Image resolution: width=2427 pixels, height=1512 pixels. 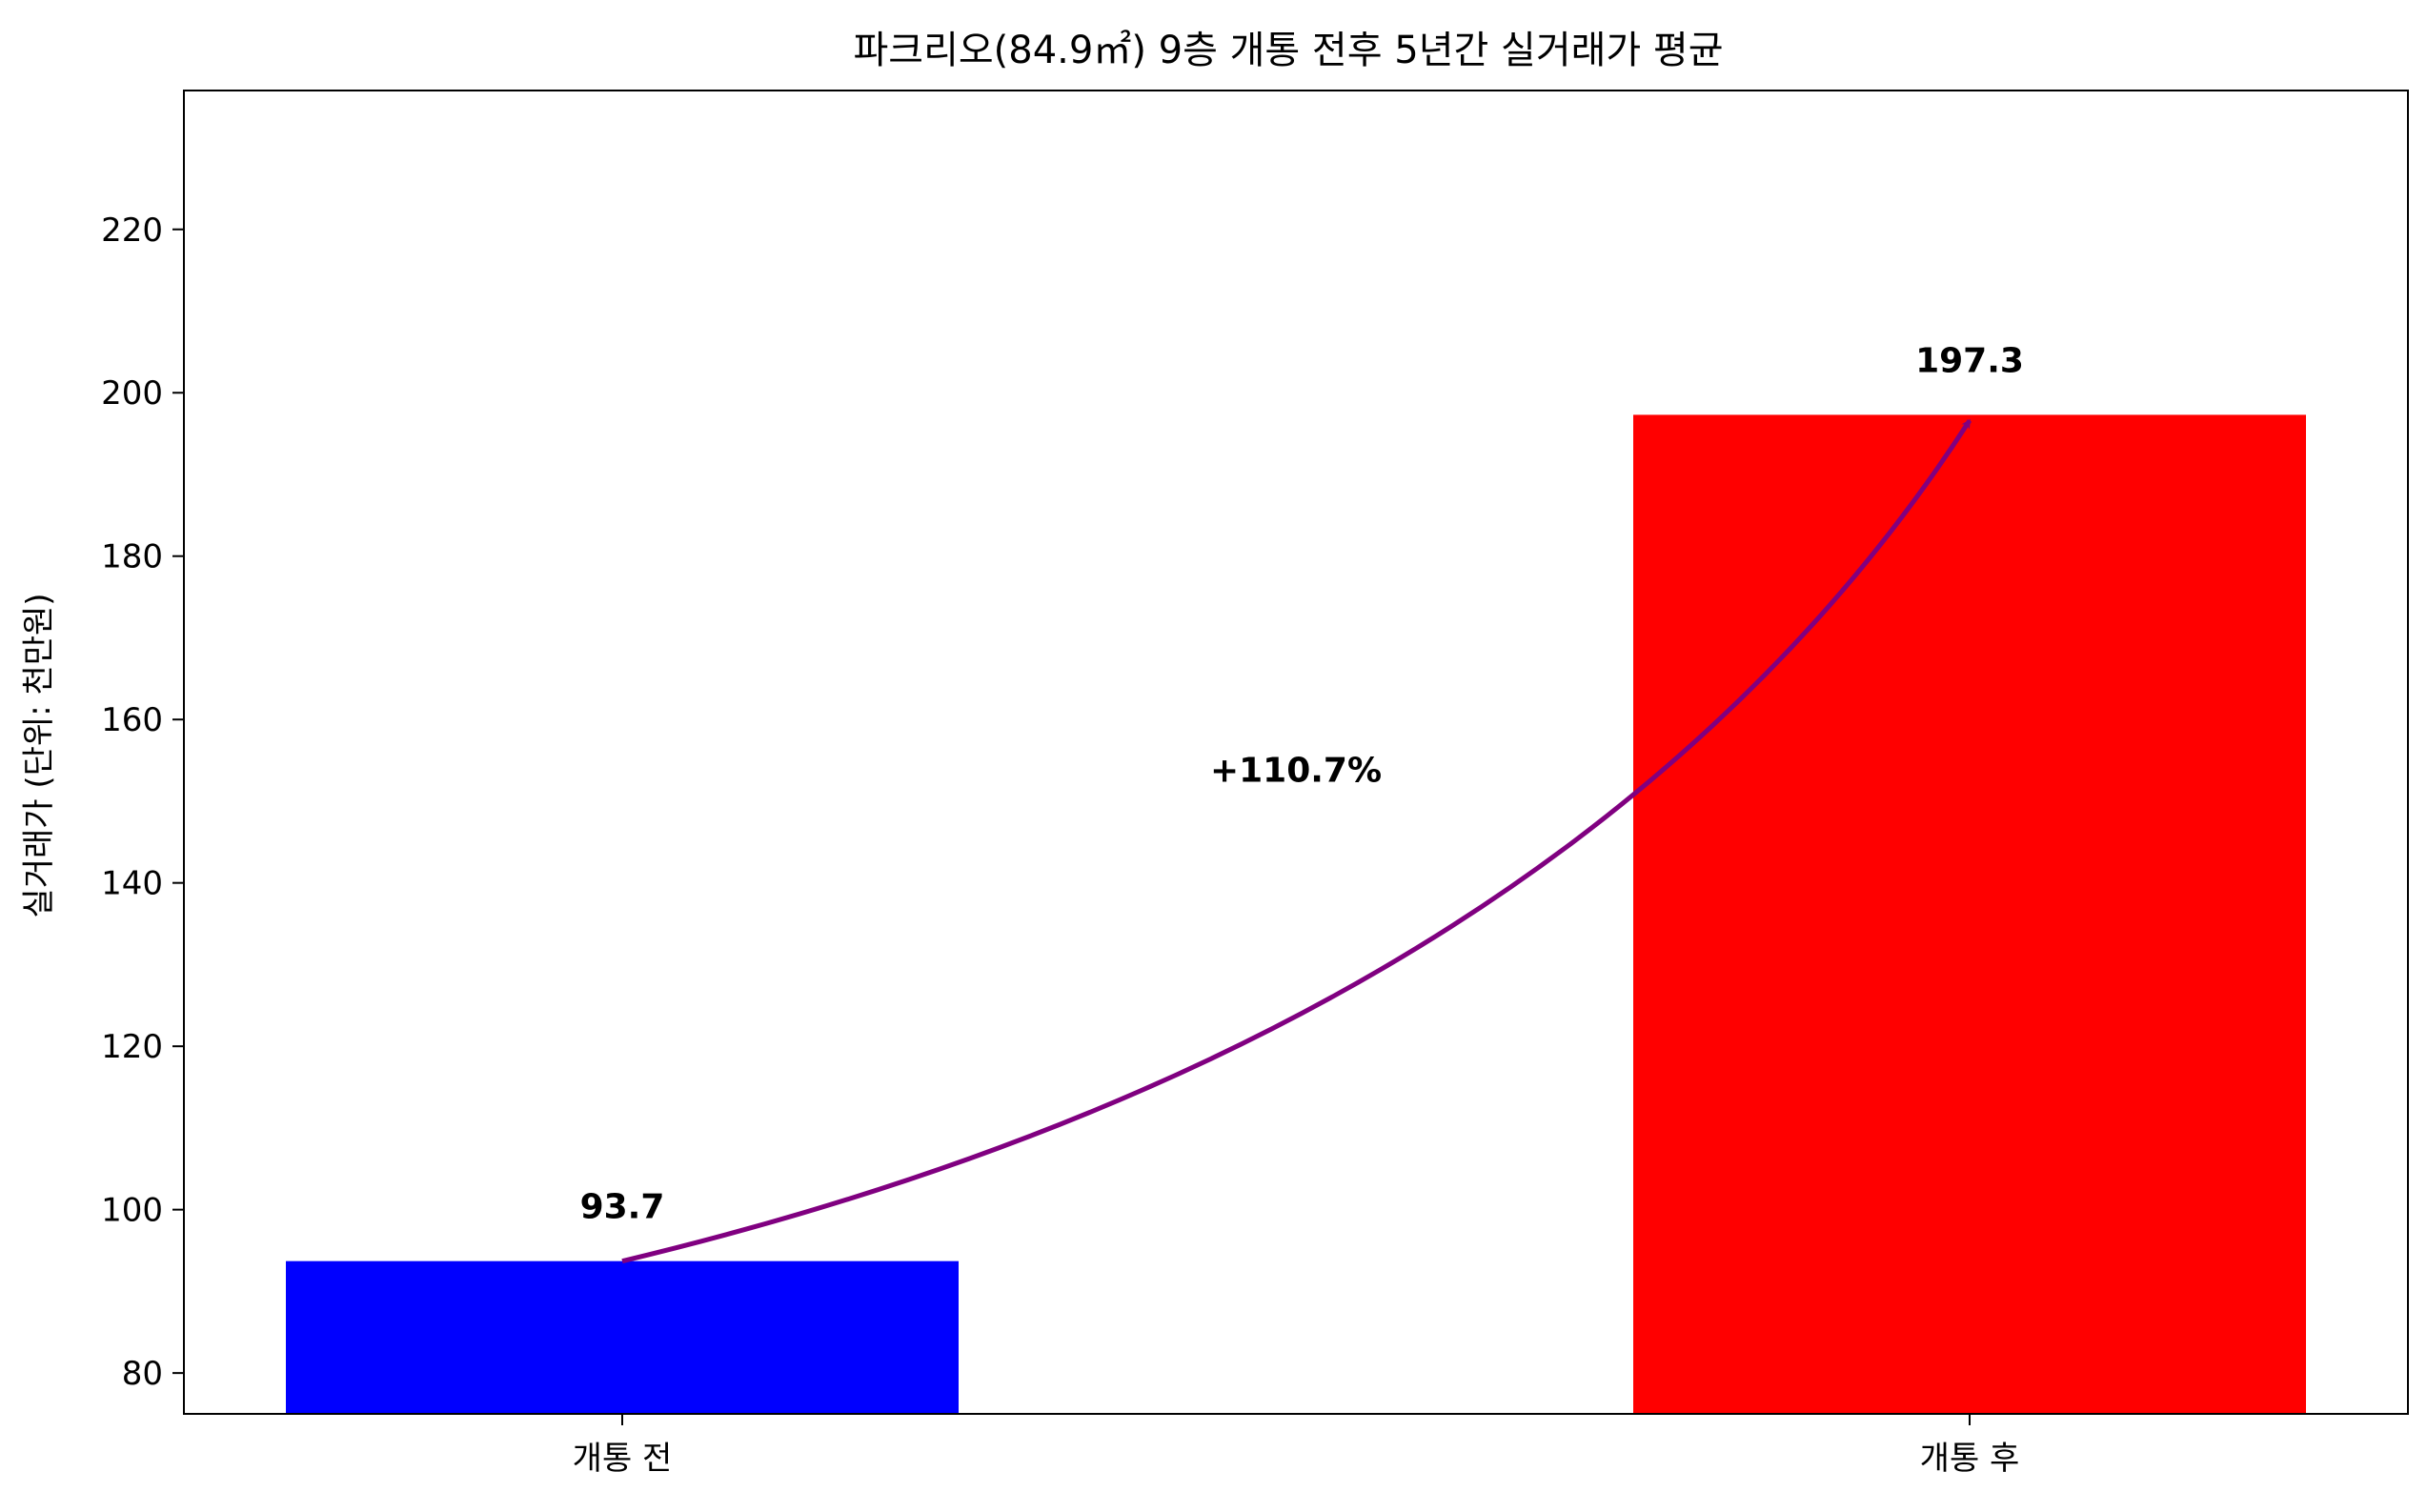 What do you see at coordinates (39, 755) in the screenshot?
I see `y-axis-title: 실거래가 (단위: 천만원)` at bounding box center [39, 755].